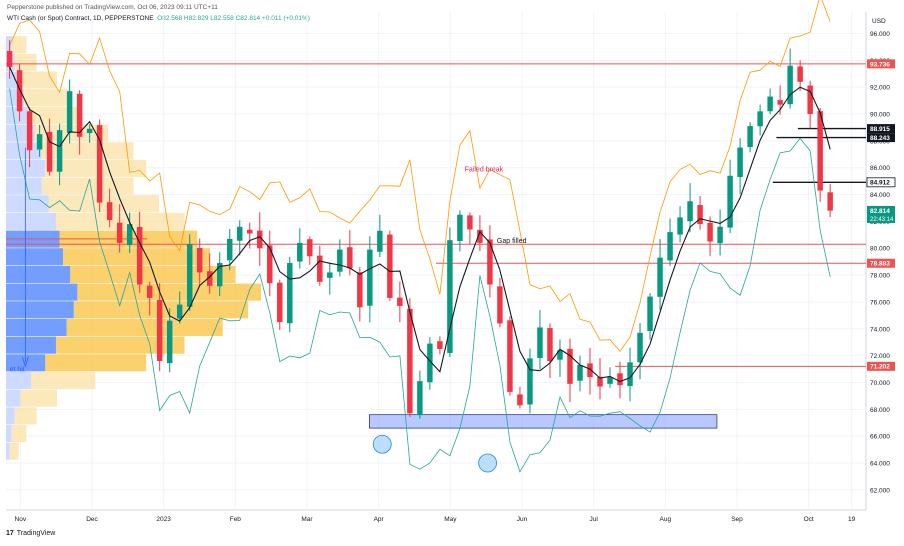  I want to click on arrow-head-icon, so click(25, 362).